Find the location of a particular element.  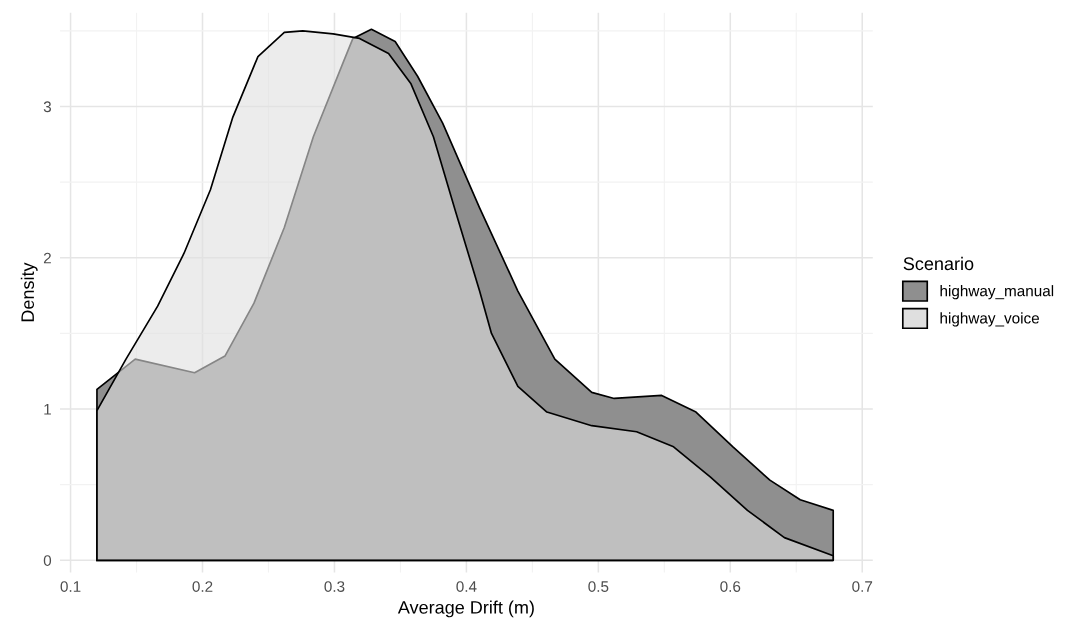

x-tick-label: 0.4 is located at coordinates (466, 586).